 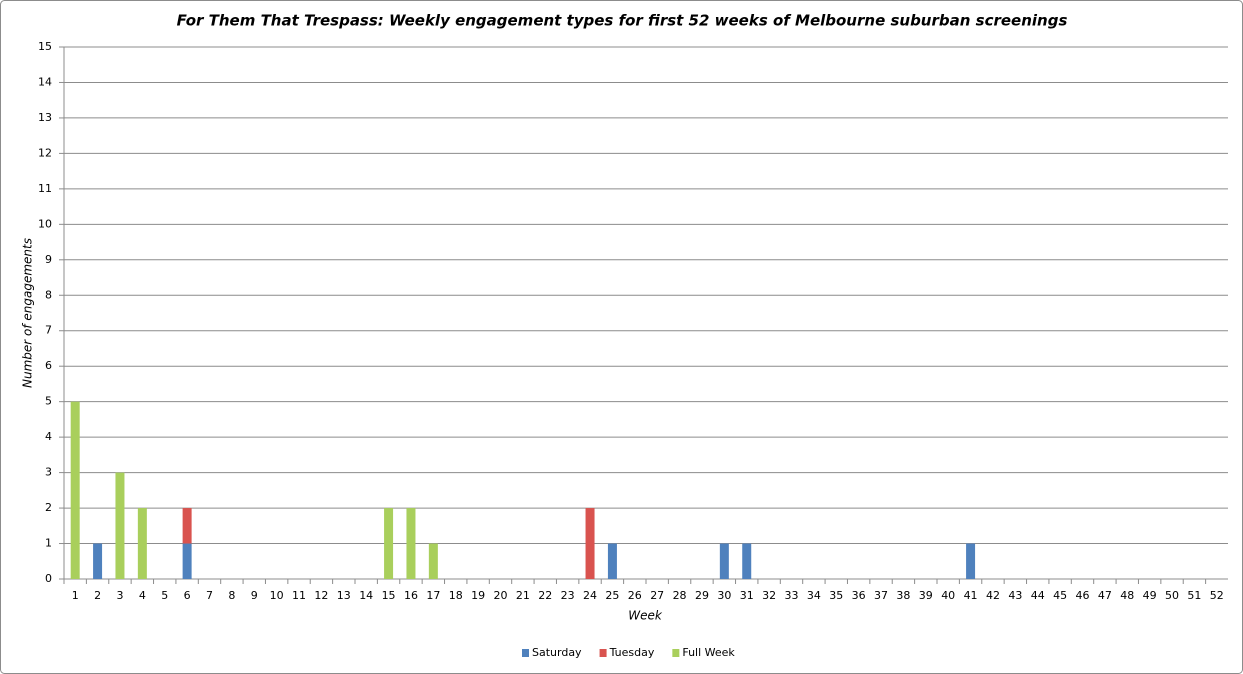 I want to click on x-tick-label: 10, so click(x=277, y=595).